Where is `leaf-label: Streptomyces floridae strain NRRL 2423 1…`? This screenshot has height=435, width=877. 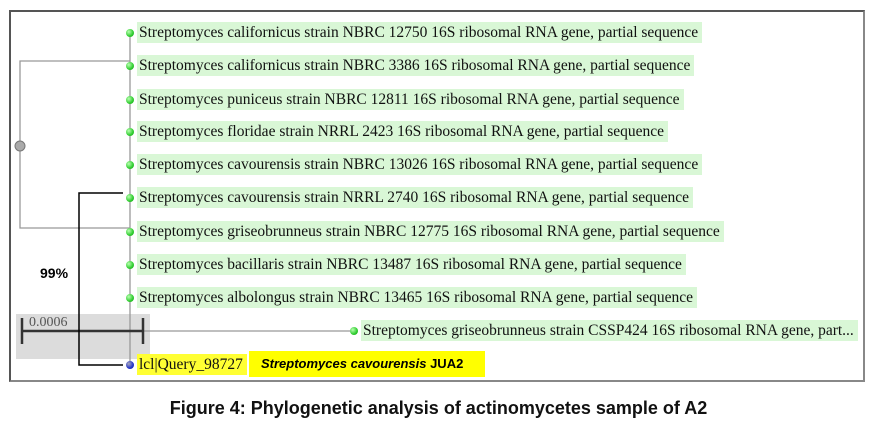 leaf-label: Streptomyces floridae strain NRRL 2423 1… is located at coordinates (403, 131).